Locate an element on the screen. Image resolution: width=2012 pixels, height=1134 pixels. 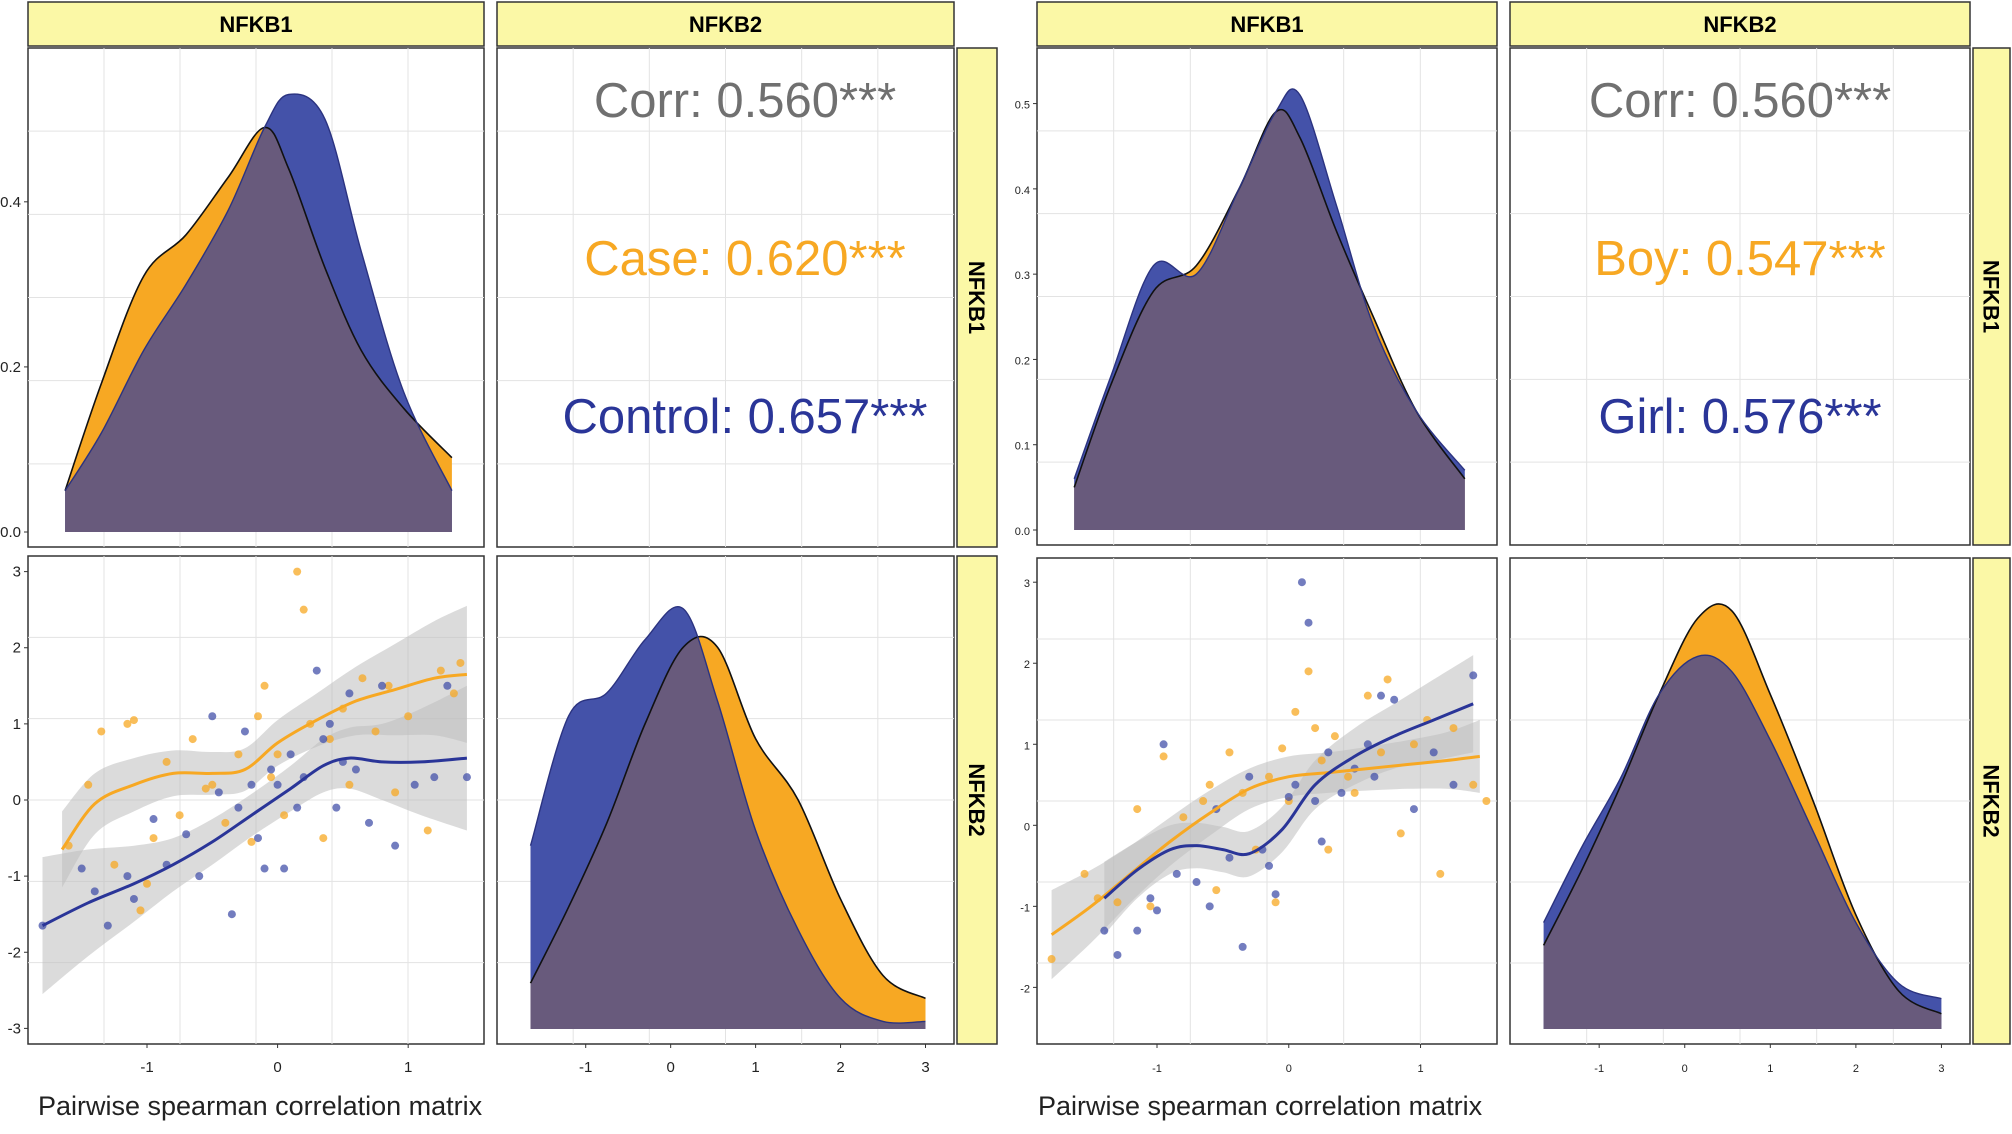
x-tick-label: -1 is located at coordinates (585, 1067).